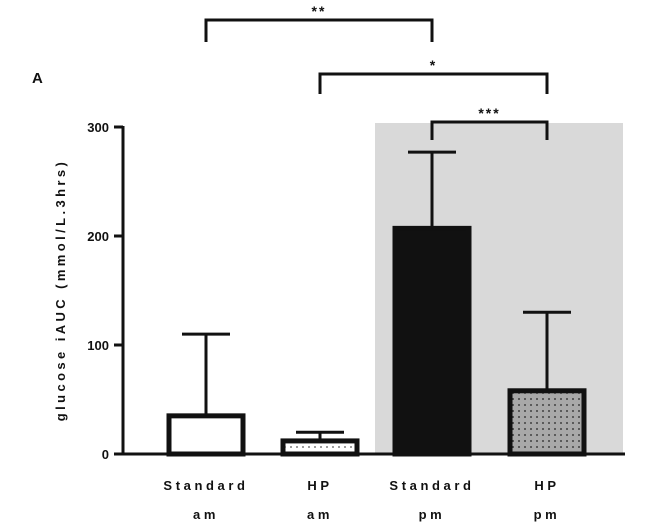 This screenshot has height=523, width=651. I want to click on y-tick-label-3: 300, so click(98, 127).